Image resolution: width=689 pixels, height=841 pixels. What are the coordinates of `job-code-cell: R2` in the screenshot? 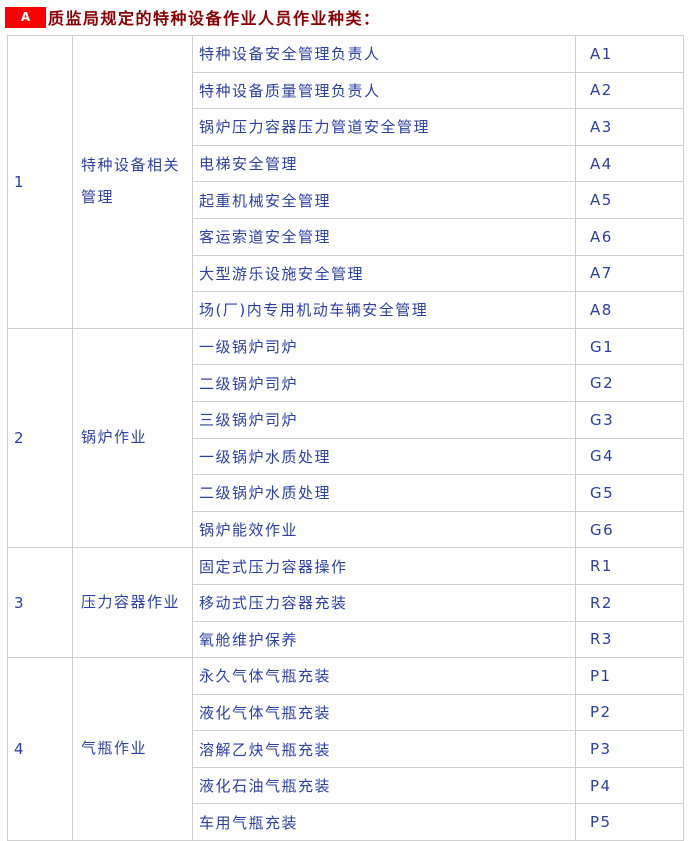 It's located at (629, 602).